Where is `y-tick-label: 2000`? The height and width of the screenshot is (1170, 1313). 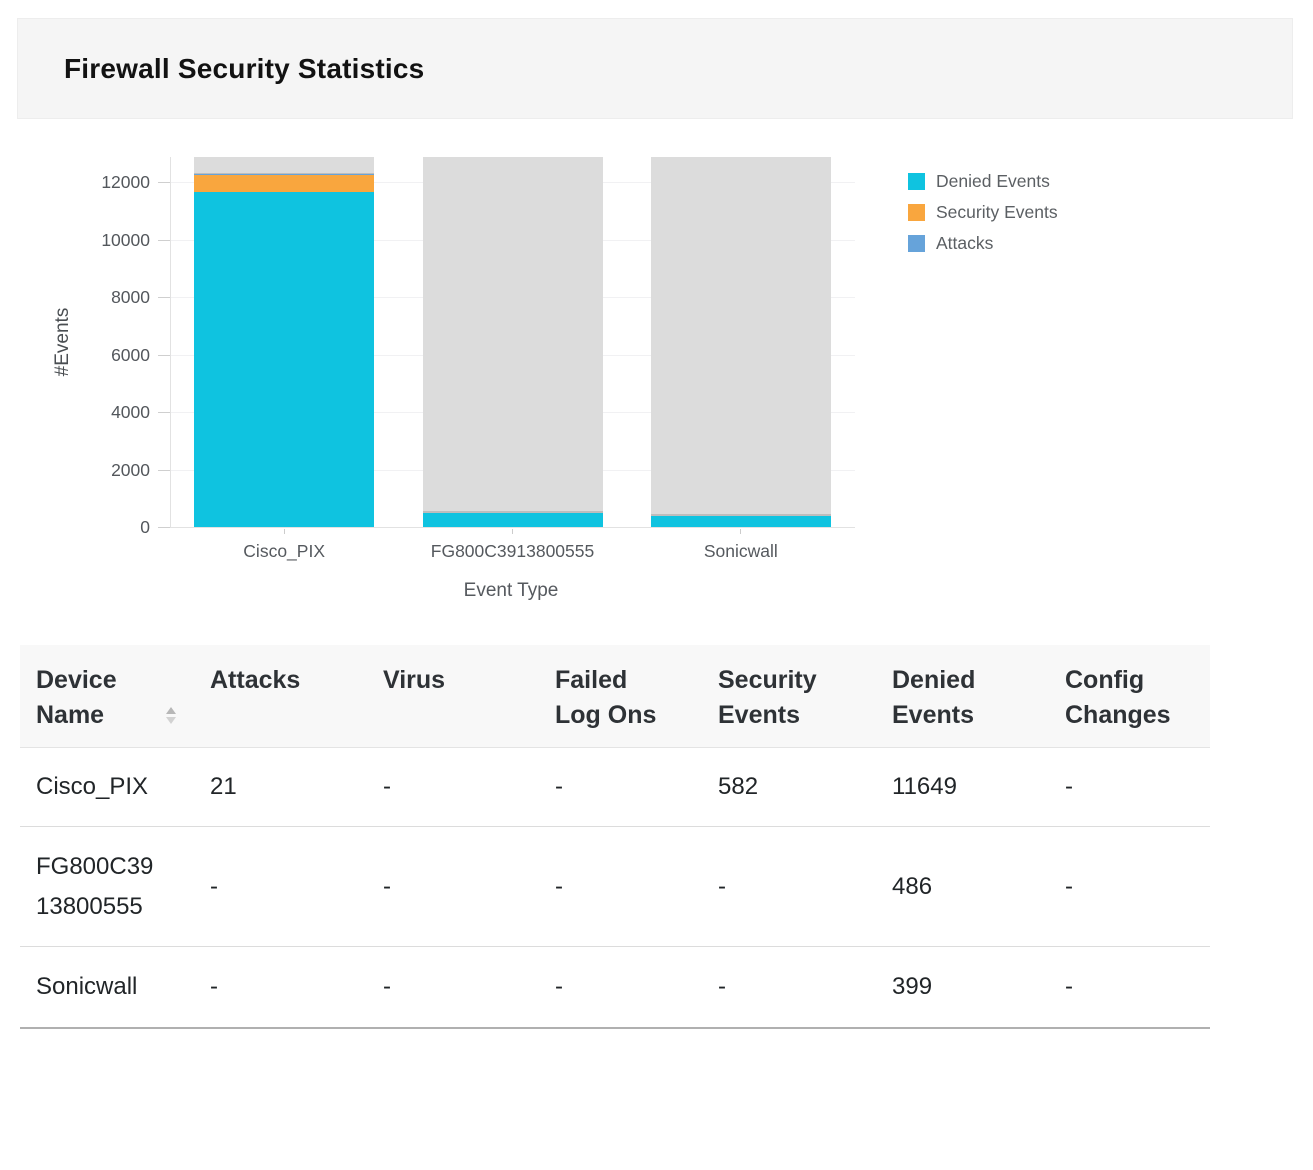 y-tick-label: 2000 is located at coordinates (130, 469).